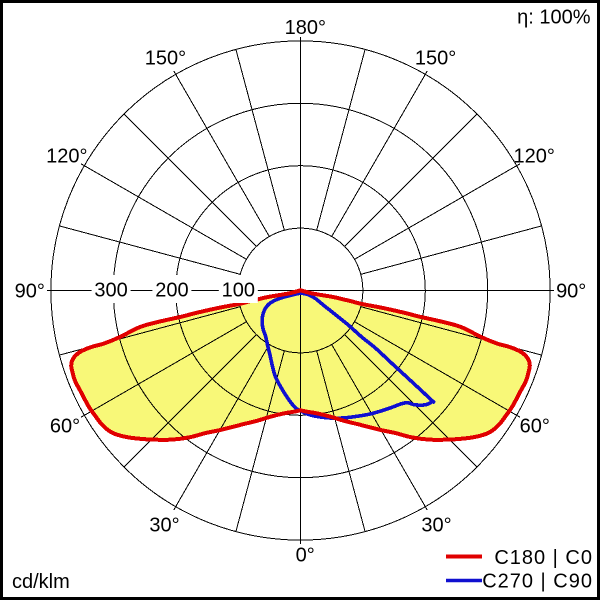  What do you see at coordinates (238, 291) in the screenshot?
I see `svg-text: 100` at bounding box center [238, 291].